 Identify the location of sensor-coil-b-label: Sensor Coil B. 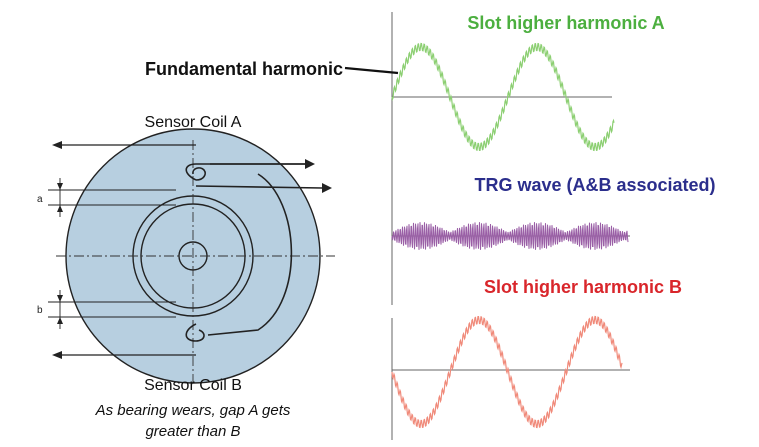
(193, 385).